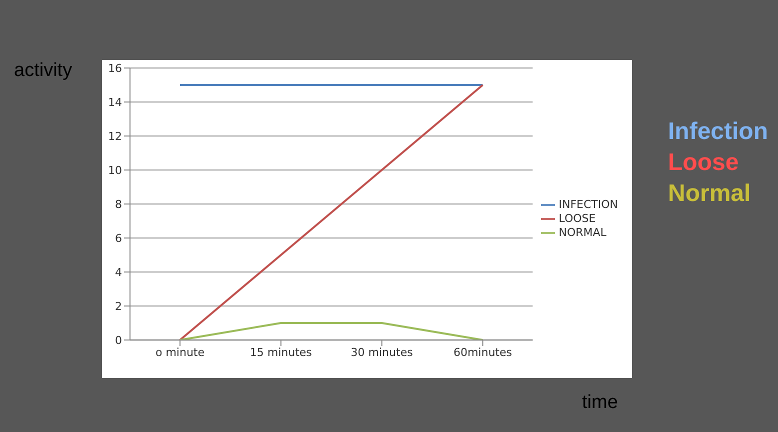  What do you see at coordinates (709, 194) in the screenshot?
I see `text: Normal` at bounding box center [709, 194].